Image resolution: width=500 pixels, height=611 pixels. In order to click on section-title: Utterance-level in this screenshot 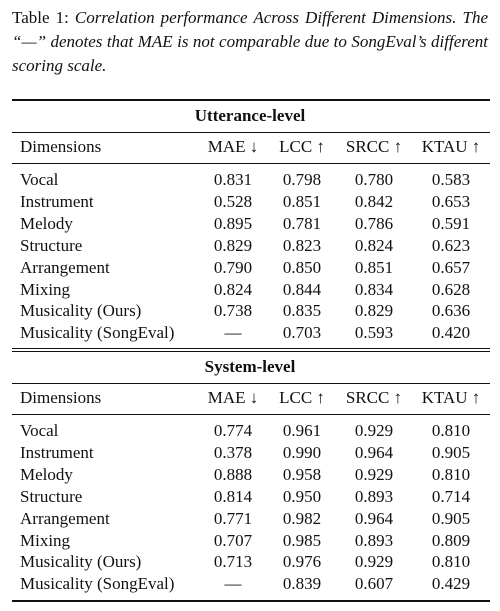, I will do `click(250, 115)`.